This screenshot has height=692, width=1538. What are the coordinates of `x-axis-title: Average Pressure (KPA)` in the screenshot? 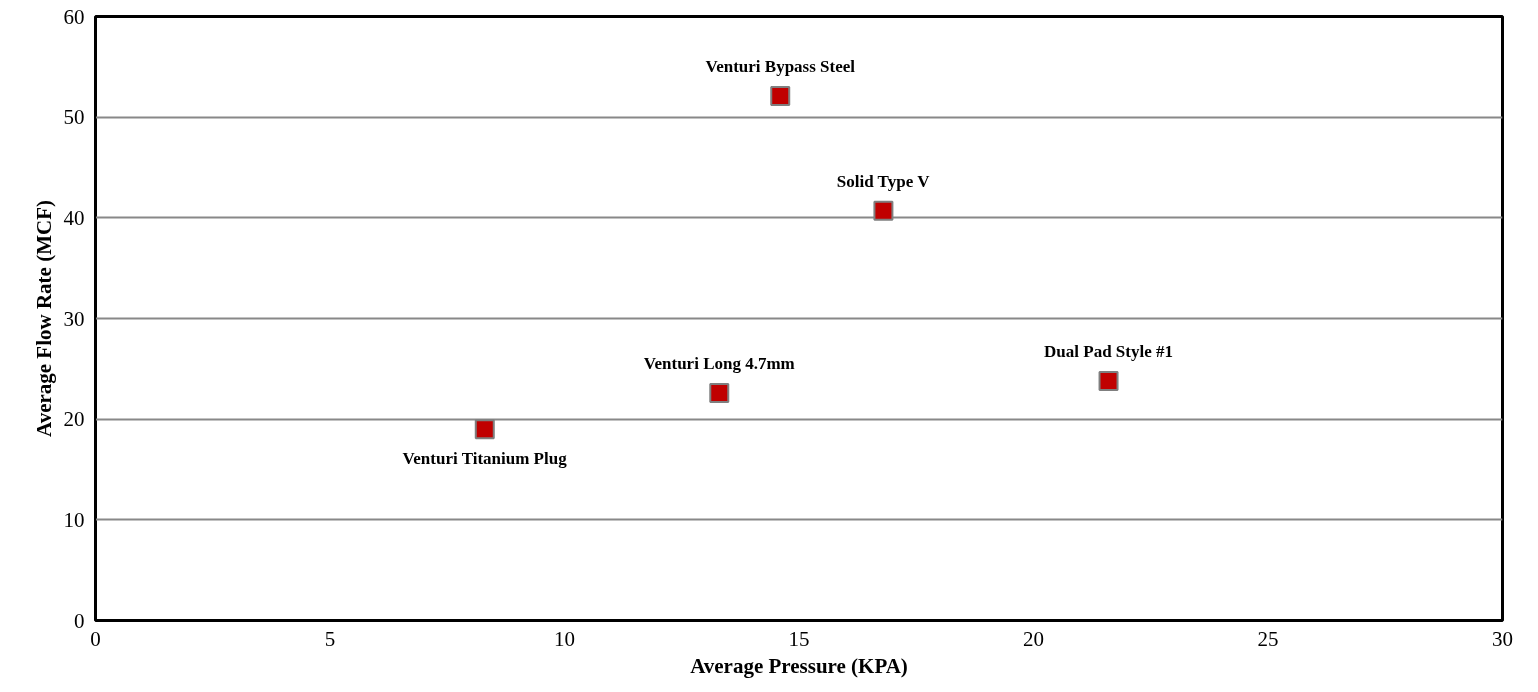 It's located at (799, 665).